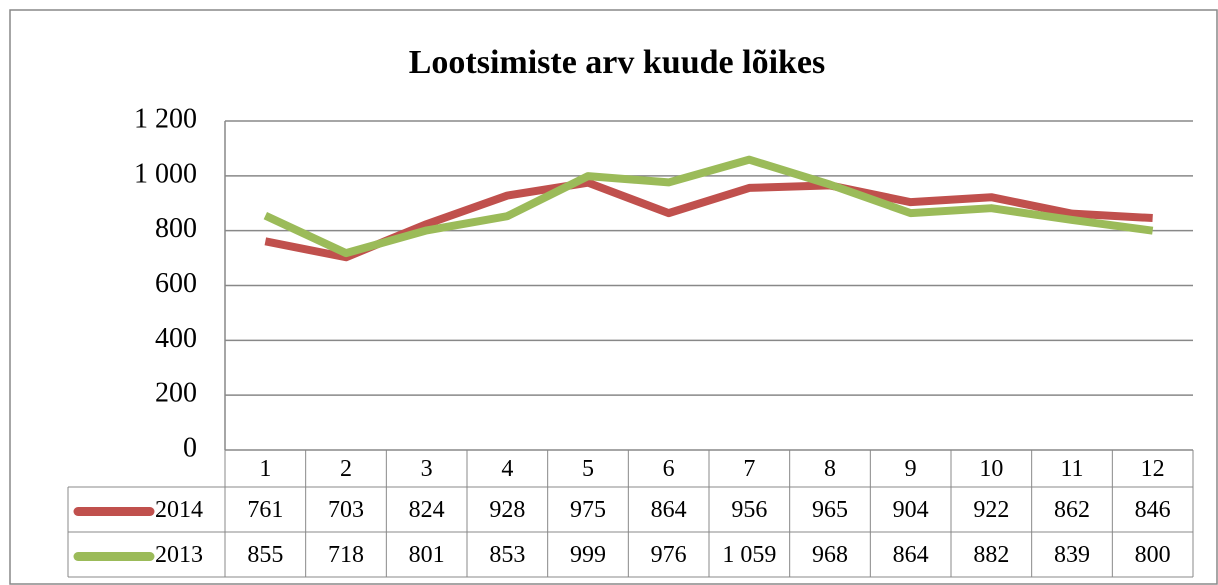  Describe the element at coordinates (749, 510) in the screenshot. I see `data-label: 956` at that location.